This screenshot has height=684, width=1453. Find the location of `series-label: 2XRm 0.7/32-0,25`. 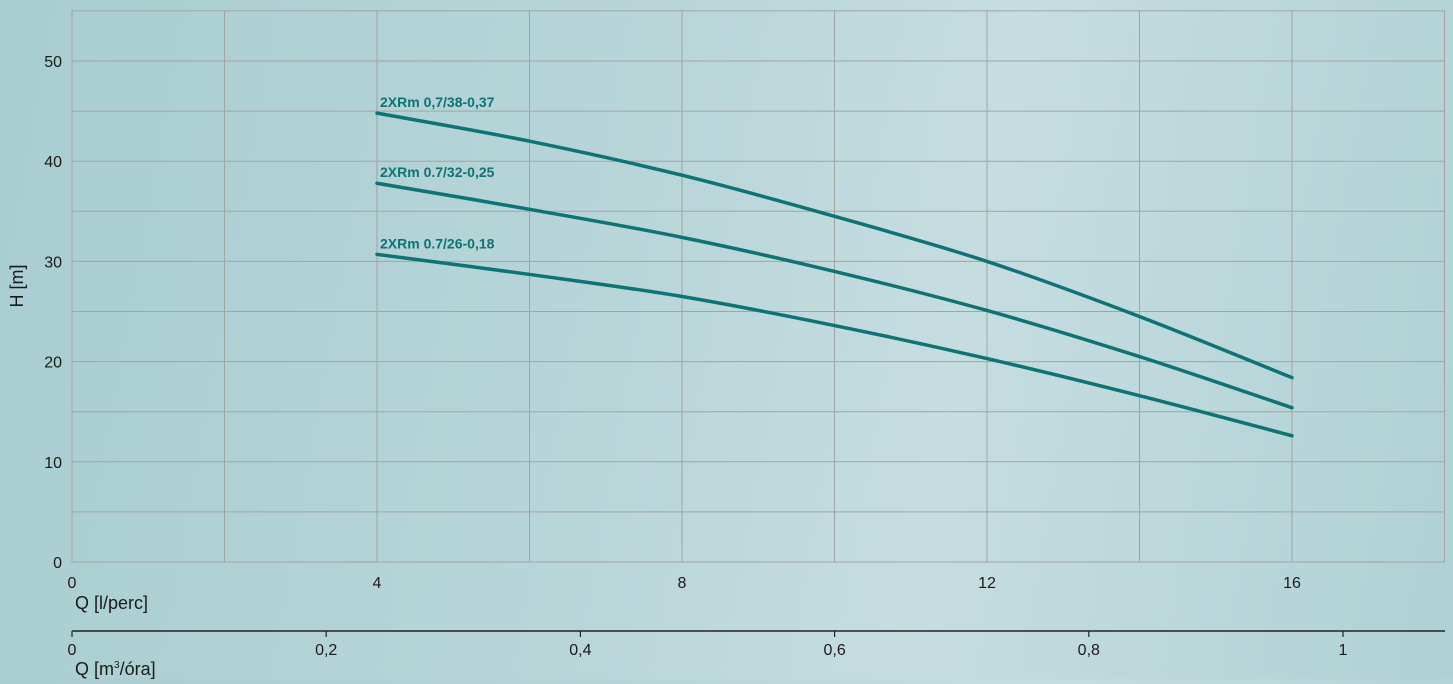

series-label: 2XRm 0.7/32-0,25 is located at coordinates (437, 172).